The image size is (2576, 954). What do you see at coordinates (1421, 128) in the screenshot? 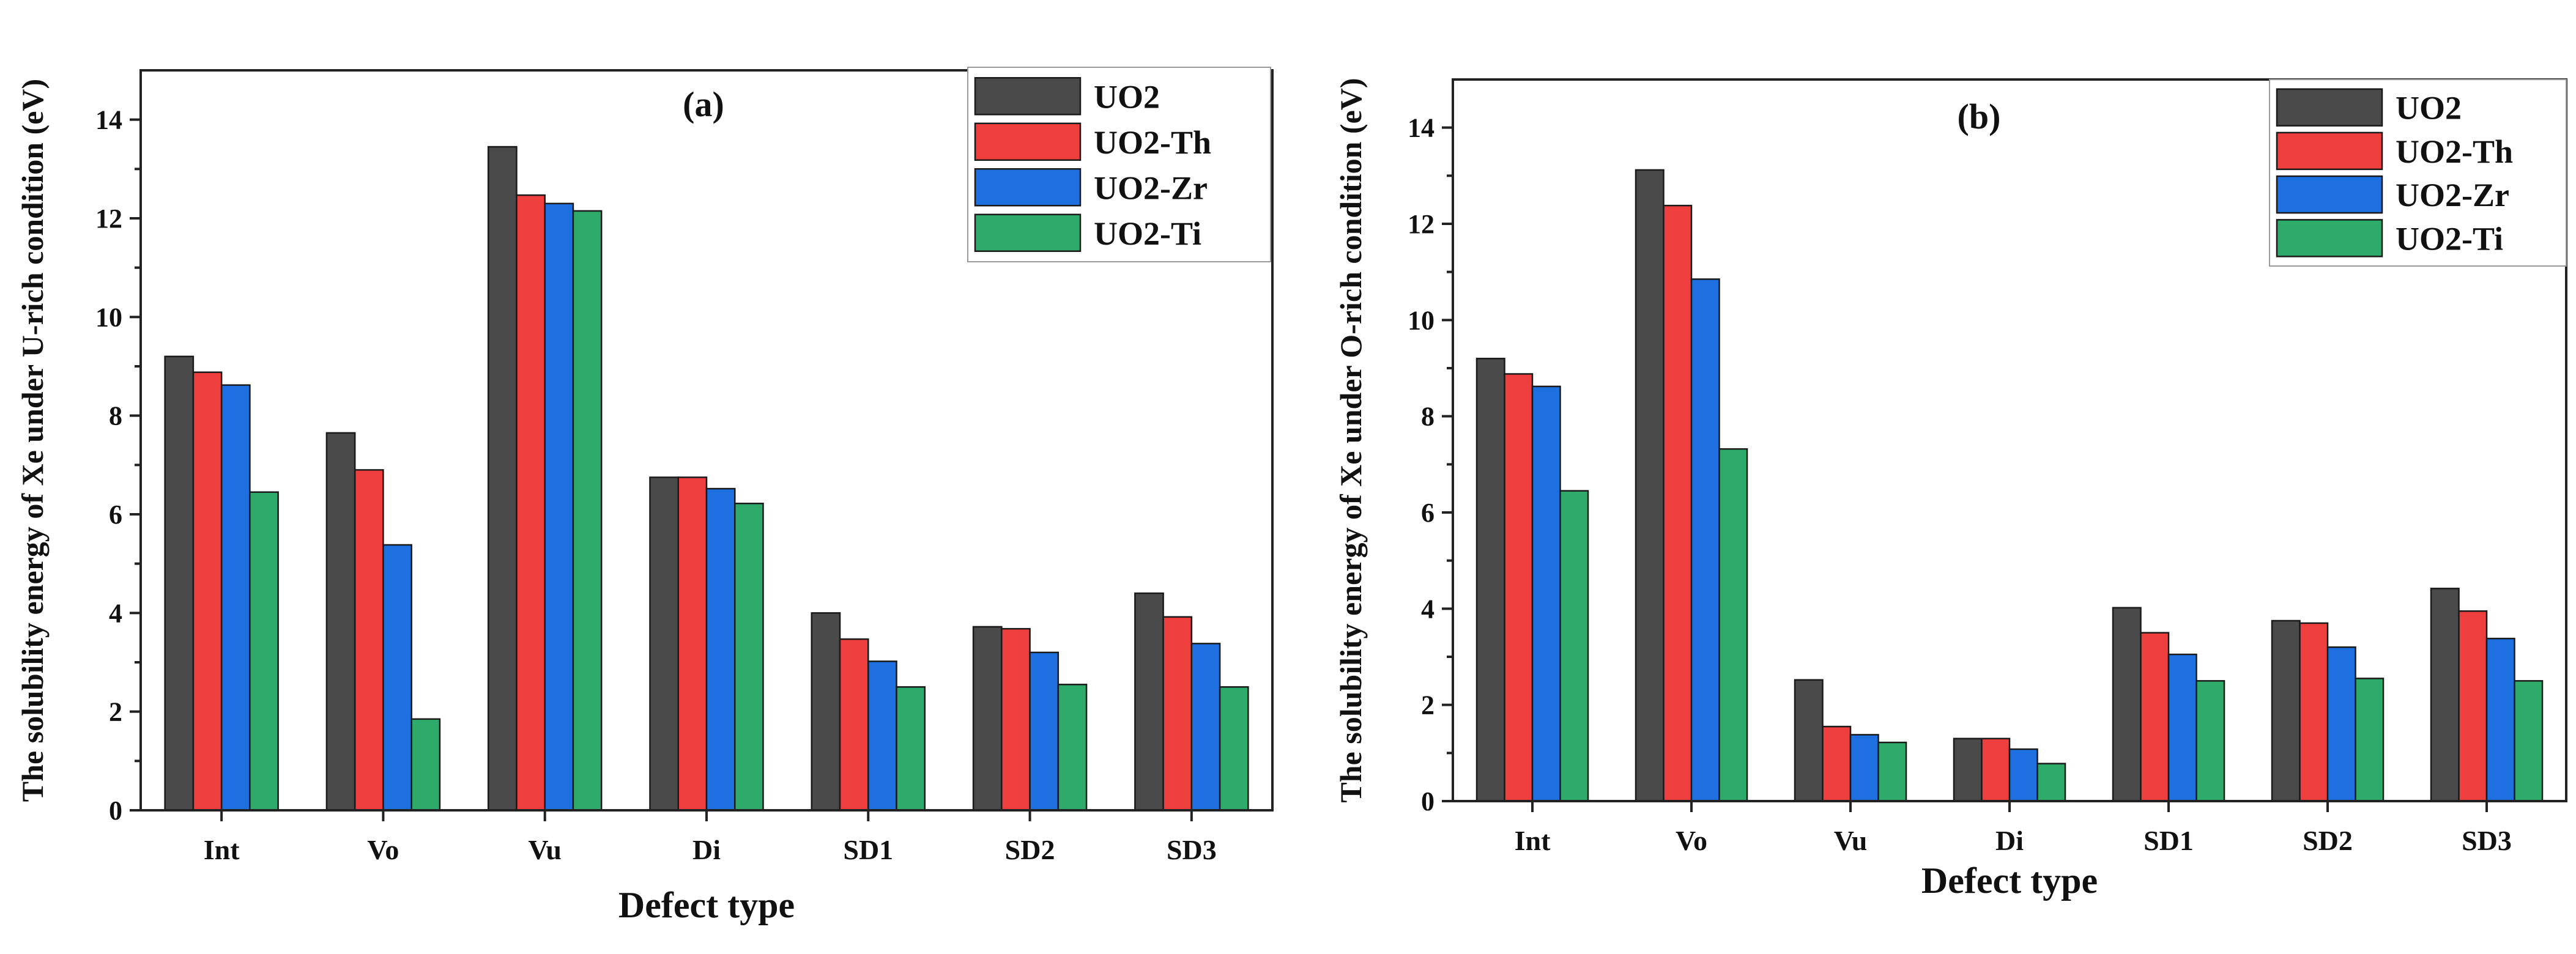
I see `y-tick-label: 14` at bounding box center [1421, 128].